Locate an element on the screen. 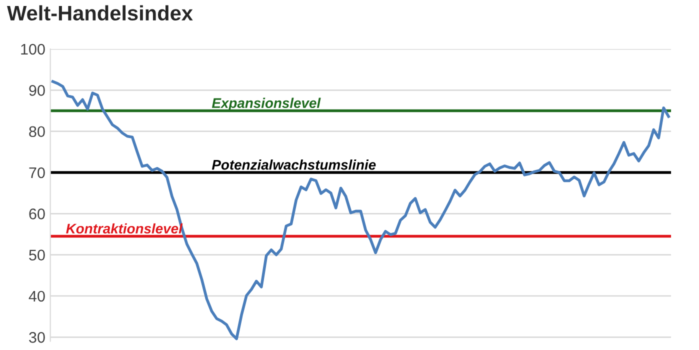 The height and width of the screenshot is (350, 699). y-tick-label: 100 is located at coordinates (33, 49).